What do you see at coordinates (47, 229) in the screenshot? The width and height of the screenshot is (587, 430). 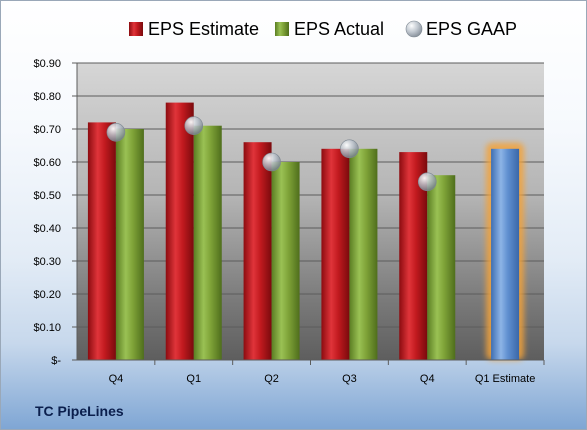 I see `y-tick-label: $0.40` at bounding box center [47, 229].